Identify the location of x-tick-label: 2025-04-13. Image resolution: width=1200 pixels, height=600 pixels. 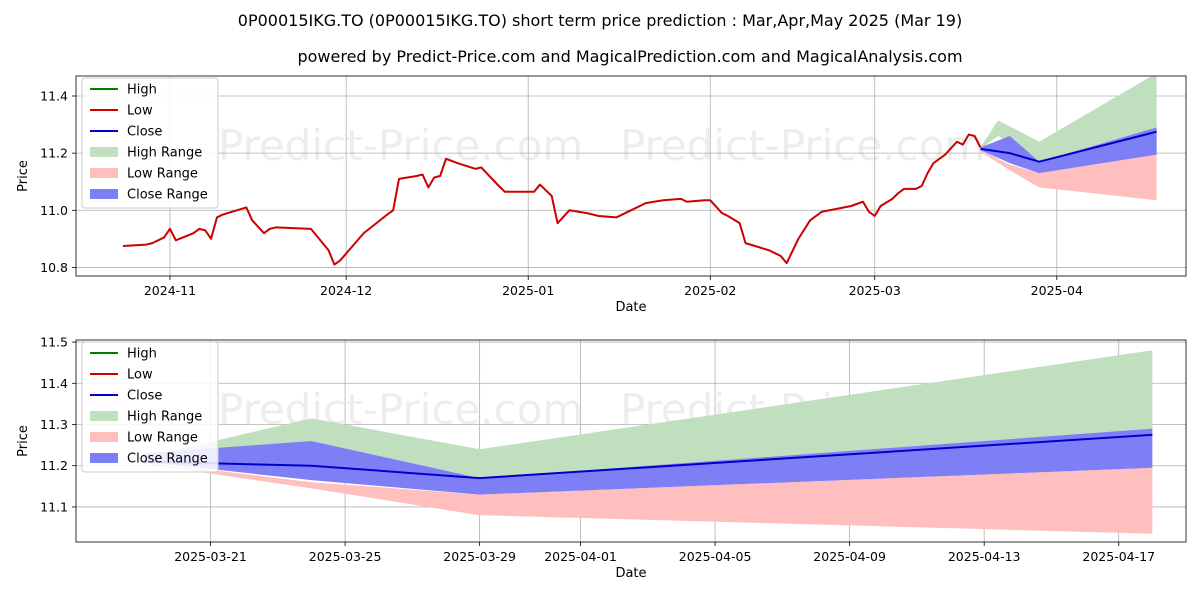
(984, 556).